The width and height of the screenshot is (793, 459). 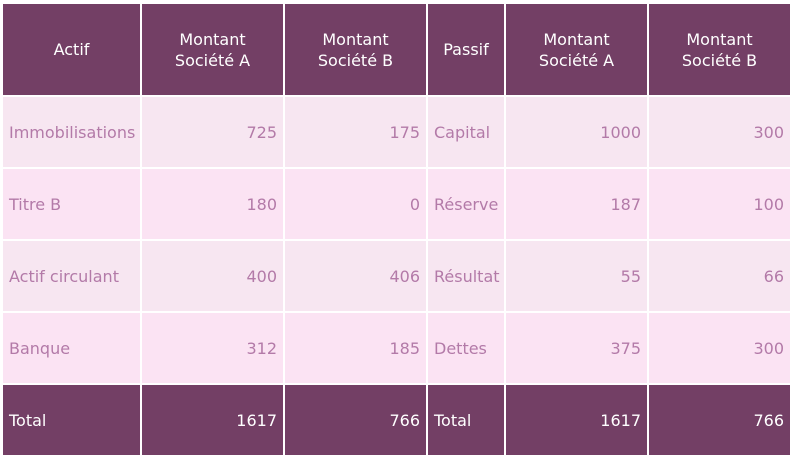 What do you see at coordinates (466, 420) in the screenshot?
I see `total-passif-label: Total` at bounding box center [466, 420].